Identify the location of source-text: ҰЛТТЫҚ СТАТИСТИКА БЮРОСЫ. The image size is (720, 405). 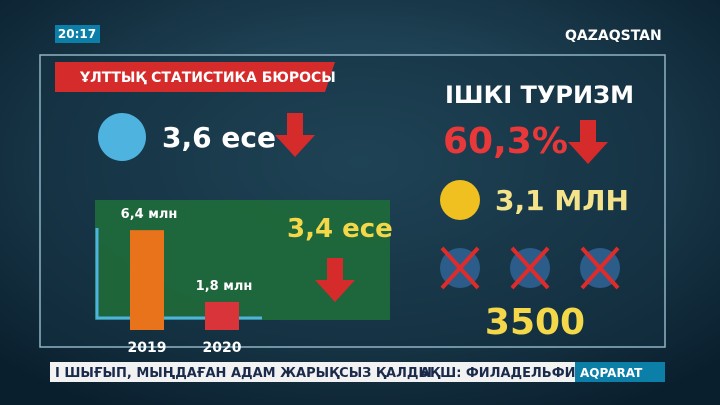
(207, 78).